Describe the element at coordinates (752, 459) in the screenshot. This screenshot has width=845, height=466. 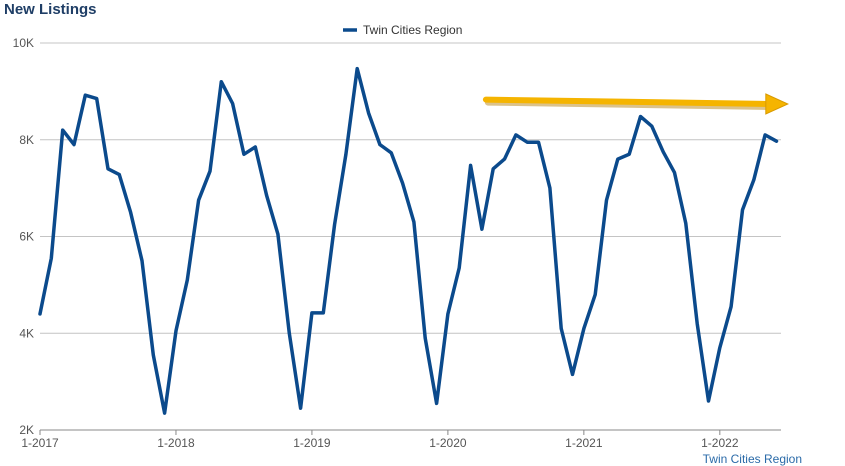
I see `source-label: Twin Cities Region` at that location.